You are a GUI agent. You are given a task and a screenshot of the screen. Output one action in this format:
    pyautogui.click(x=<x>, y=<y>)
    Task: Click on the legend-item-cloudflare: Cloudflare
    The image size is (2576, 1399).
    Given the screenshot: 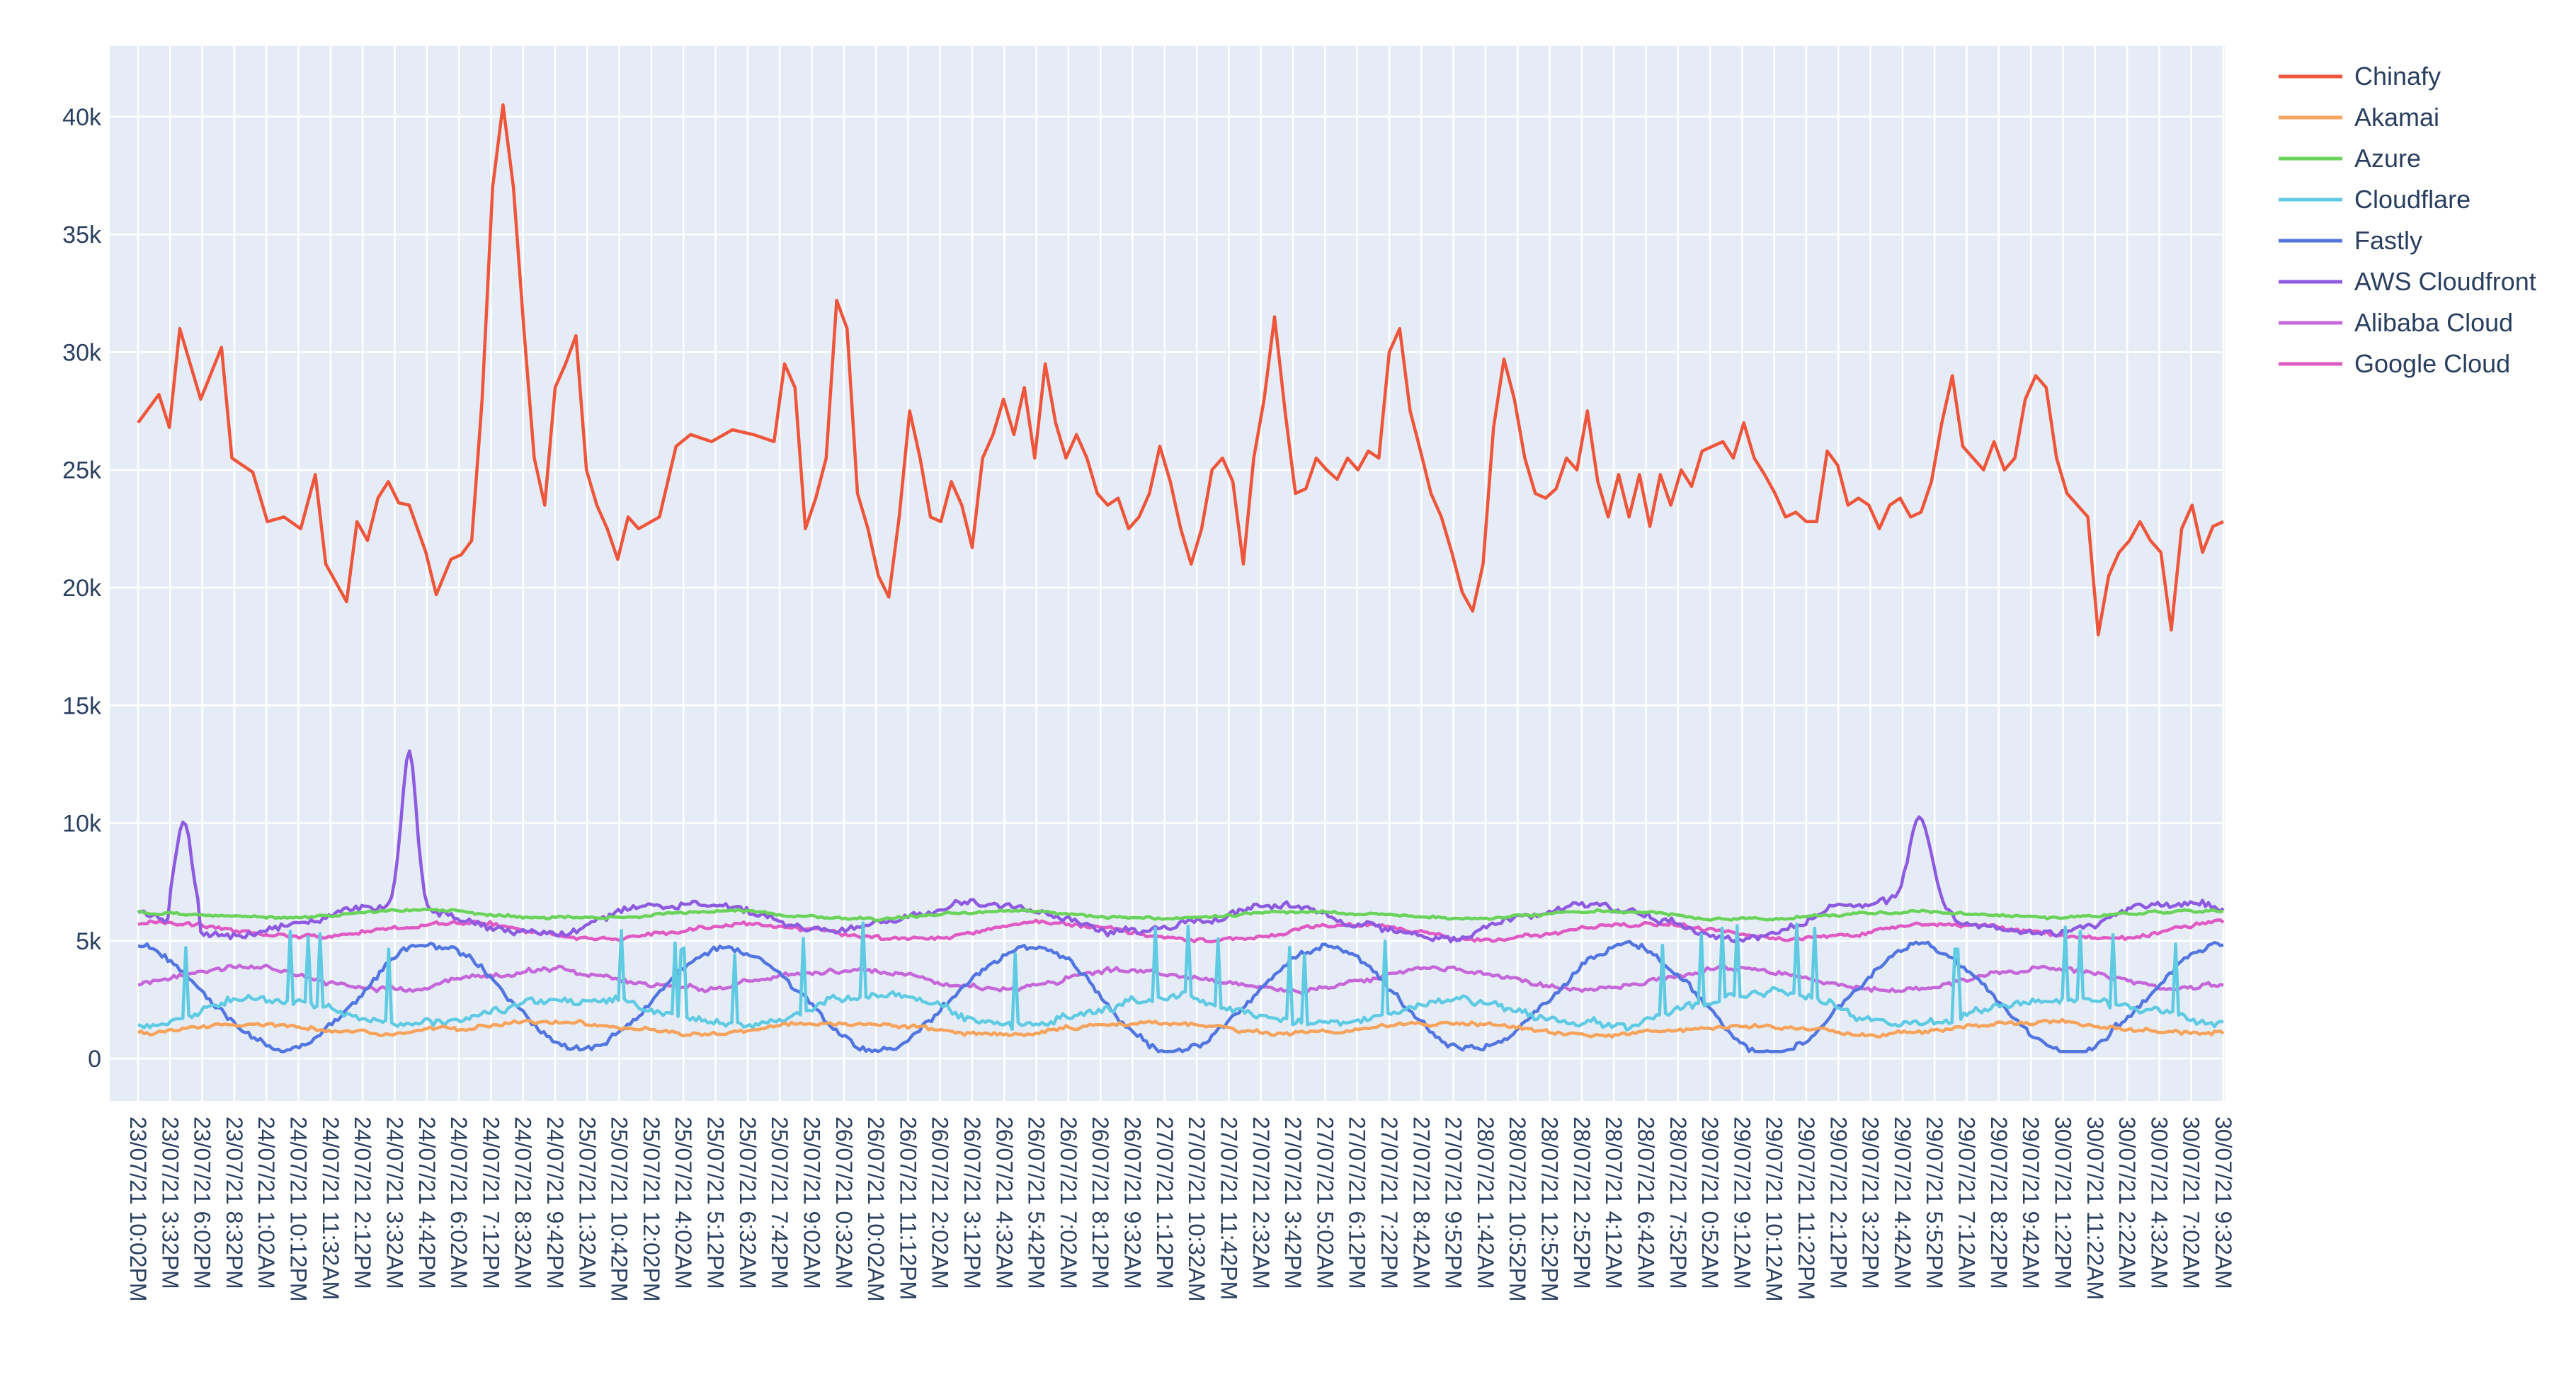 What is the action you would take?
    pyautogui.click(x=2374, y=199)
    